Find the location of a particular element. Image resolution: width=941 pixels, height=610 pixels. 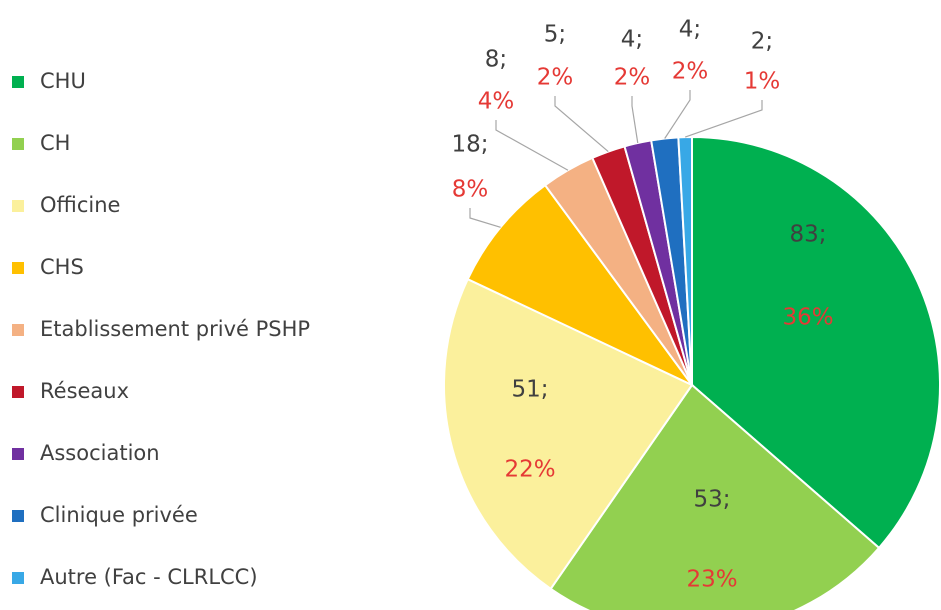

value-label: 2; is located at coordinates (762, 42).